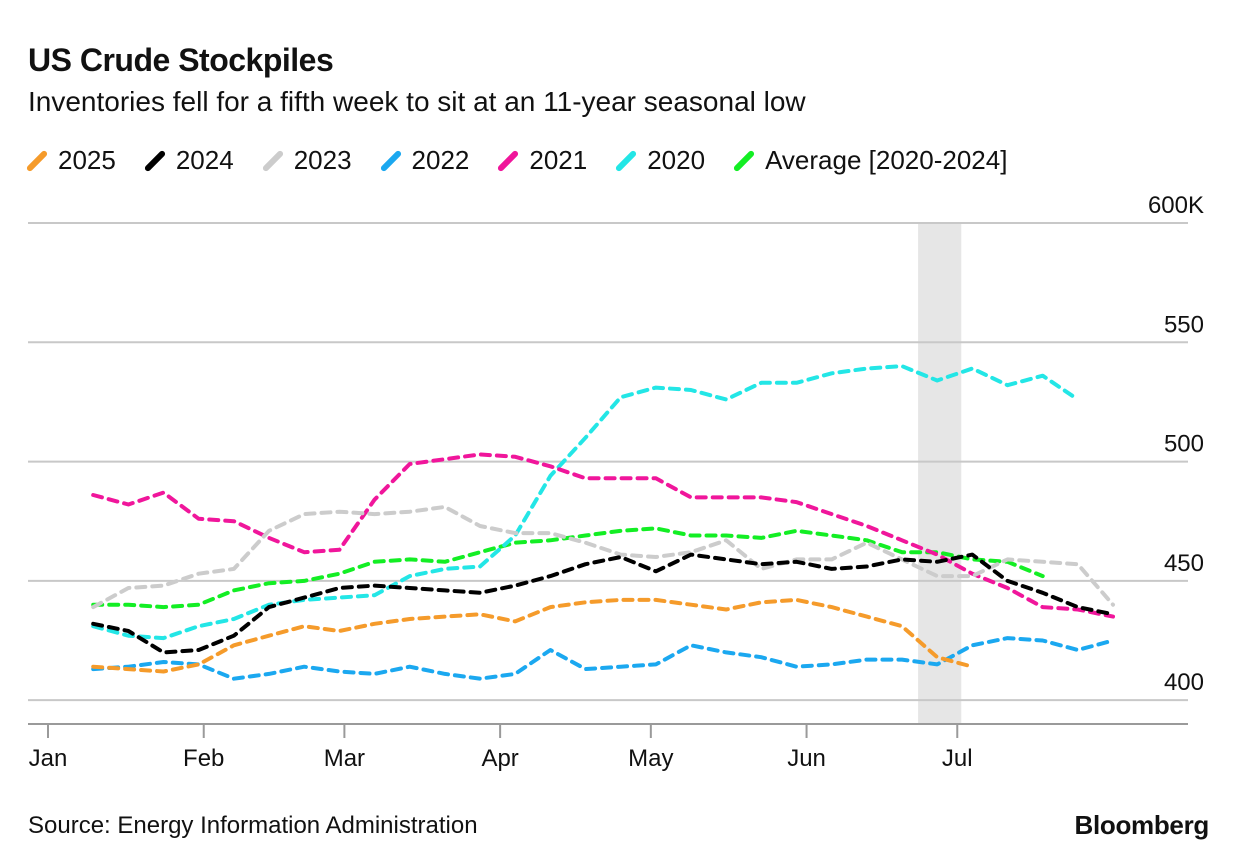 The image size is (1237, 868). I want to click on legend-item: 2024, so click(188, 160).